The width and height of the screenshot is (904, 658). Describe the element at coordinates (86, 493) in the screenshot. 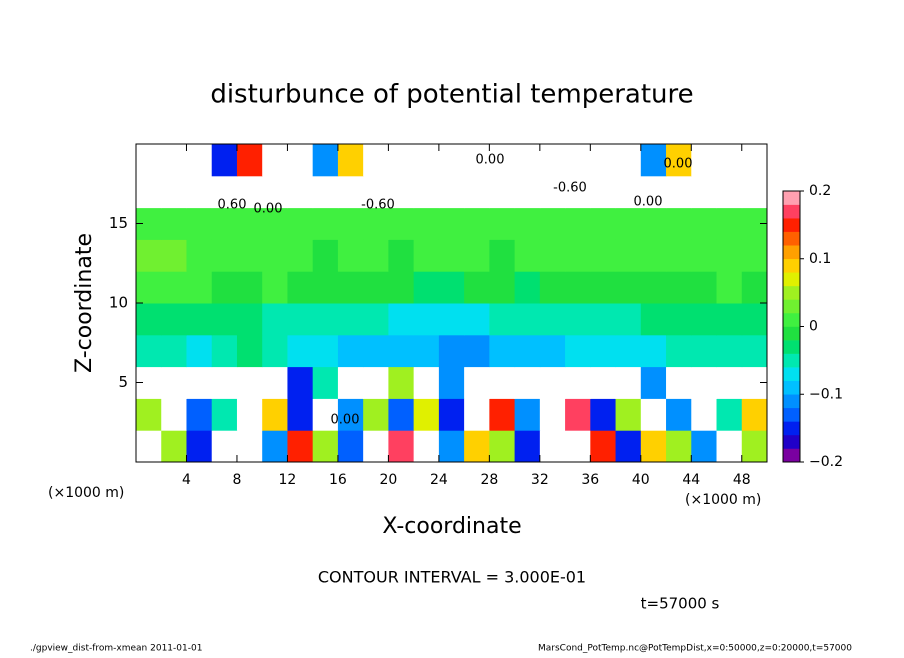

I see `y-axis-unit: (×1000 m)` at that location.